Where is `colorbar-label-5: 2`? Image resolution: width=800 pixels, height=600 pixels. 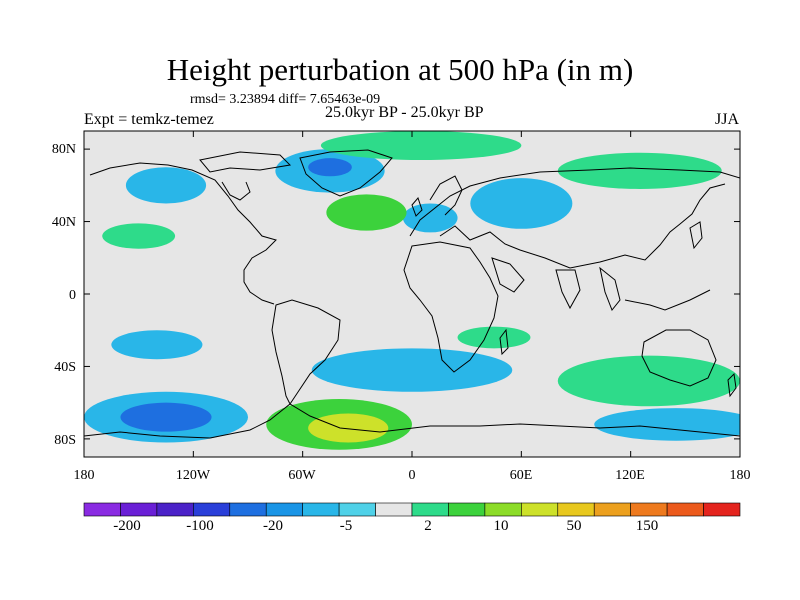 colorbar-label-5: 2 is located at coordinates (428, 526).